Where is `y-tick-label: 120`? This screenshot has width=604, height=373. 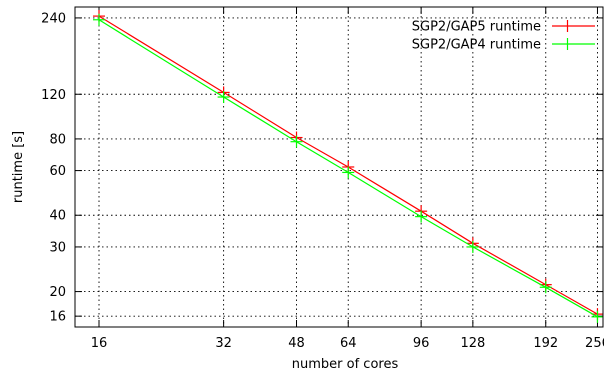 y-tick-label: 120 is located at coordinates (53, 95).